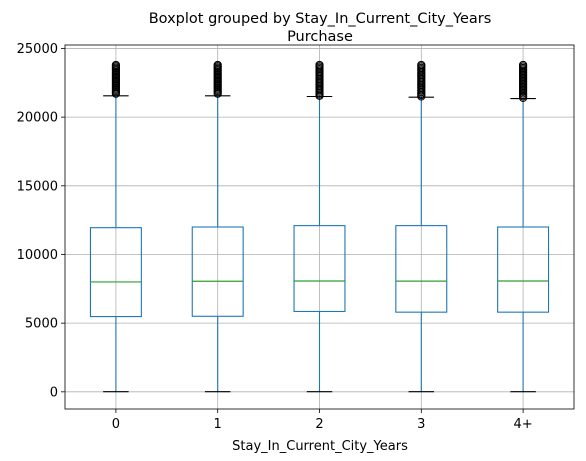  Describe the element at coordinates (218, 424) in the screenshot. I see `x-tick-label: 1` at that location.